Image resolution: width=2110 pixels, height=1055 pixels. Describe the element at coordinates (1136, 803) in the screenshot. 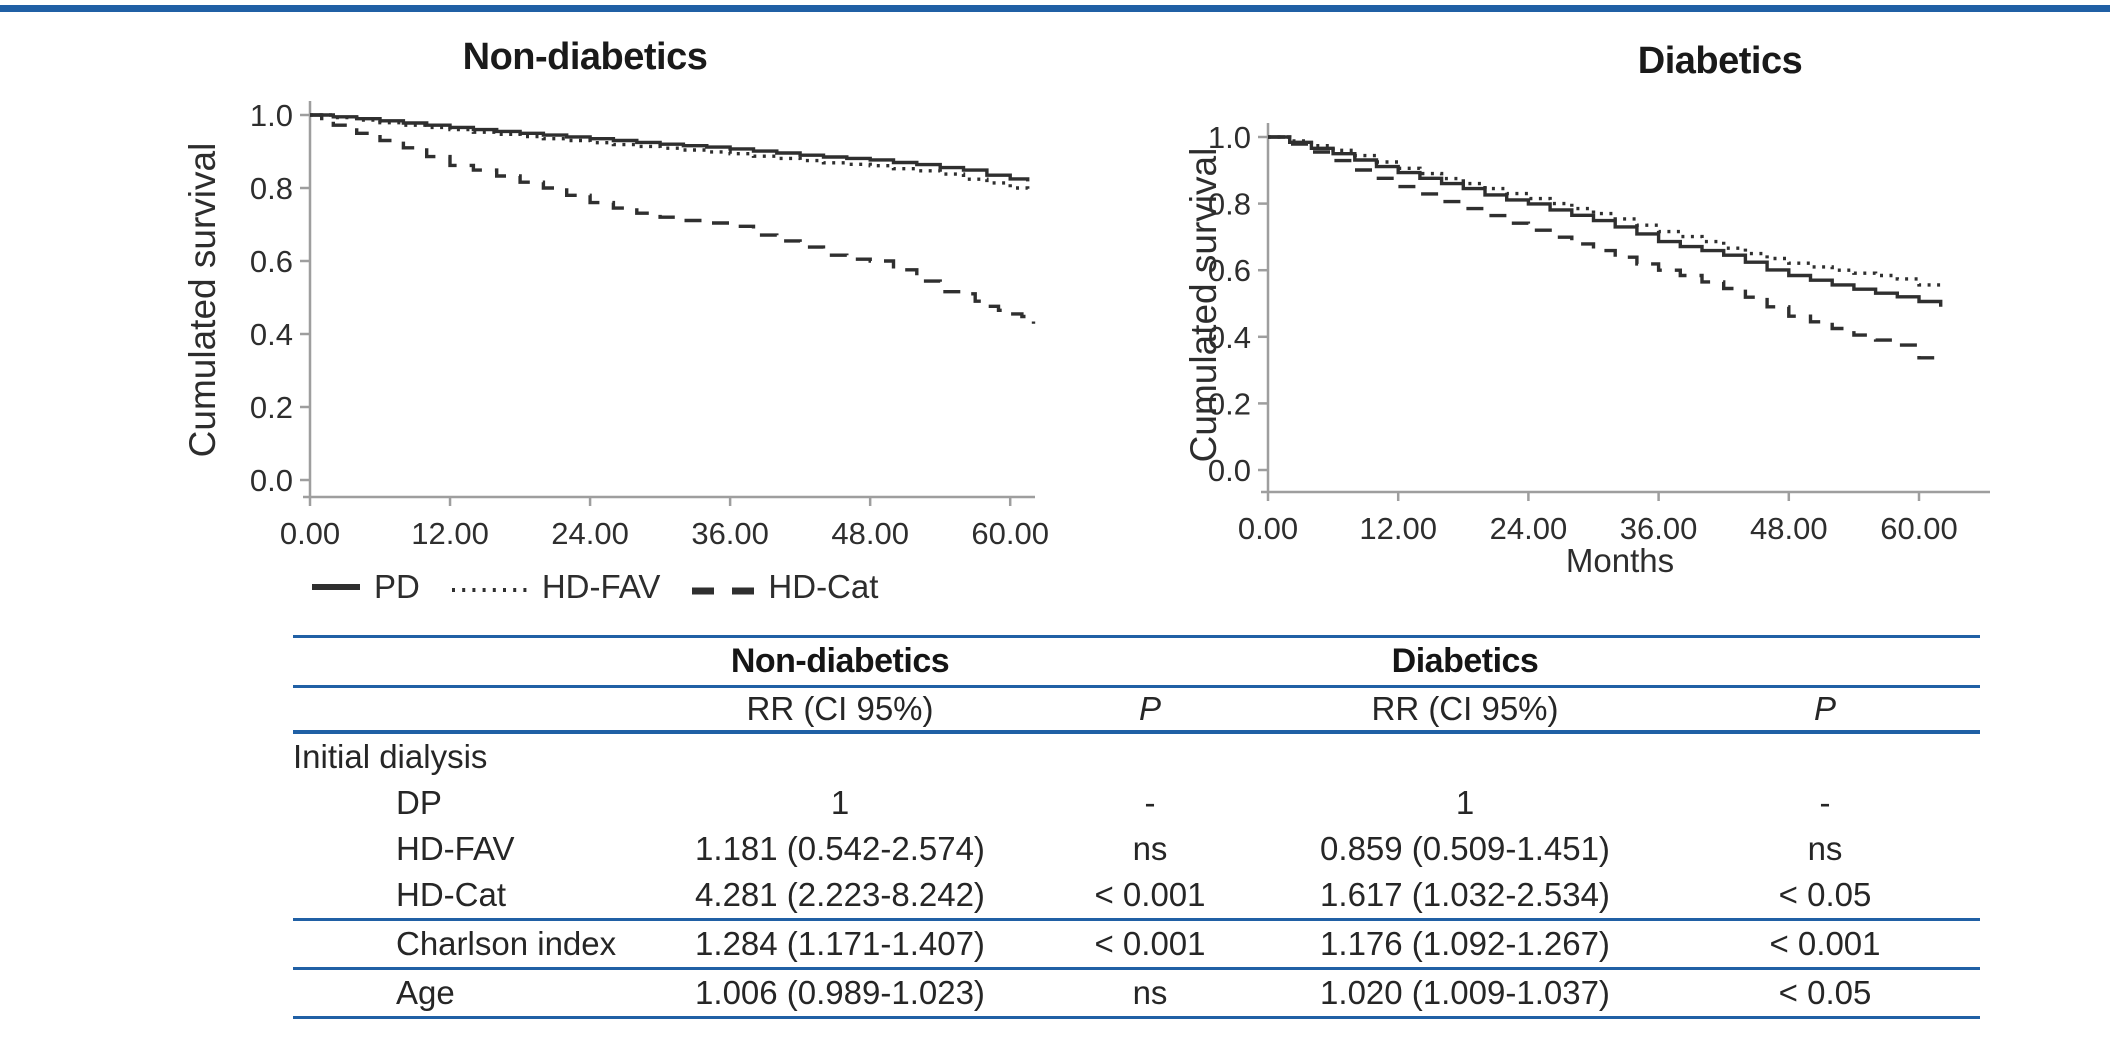

I see `table-row-dp: DP 1 - 1 -` at that location.